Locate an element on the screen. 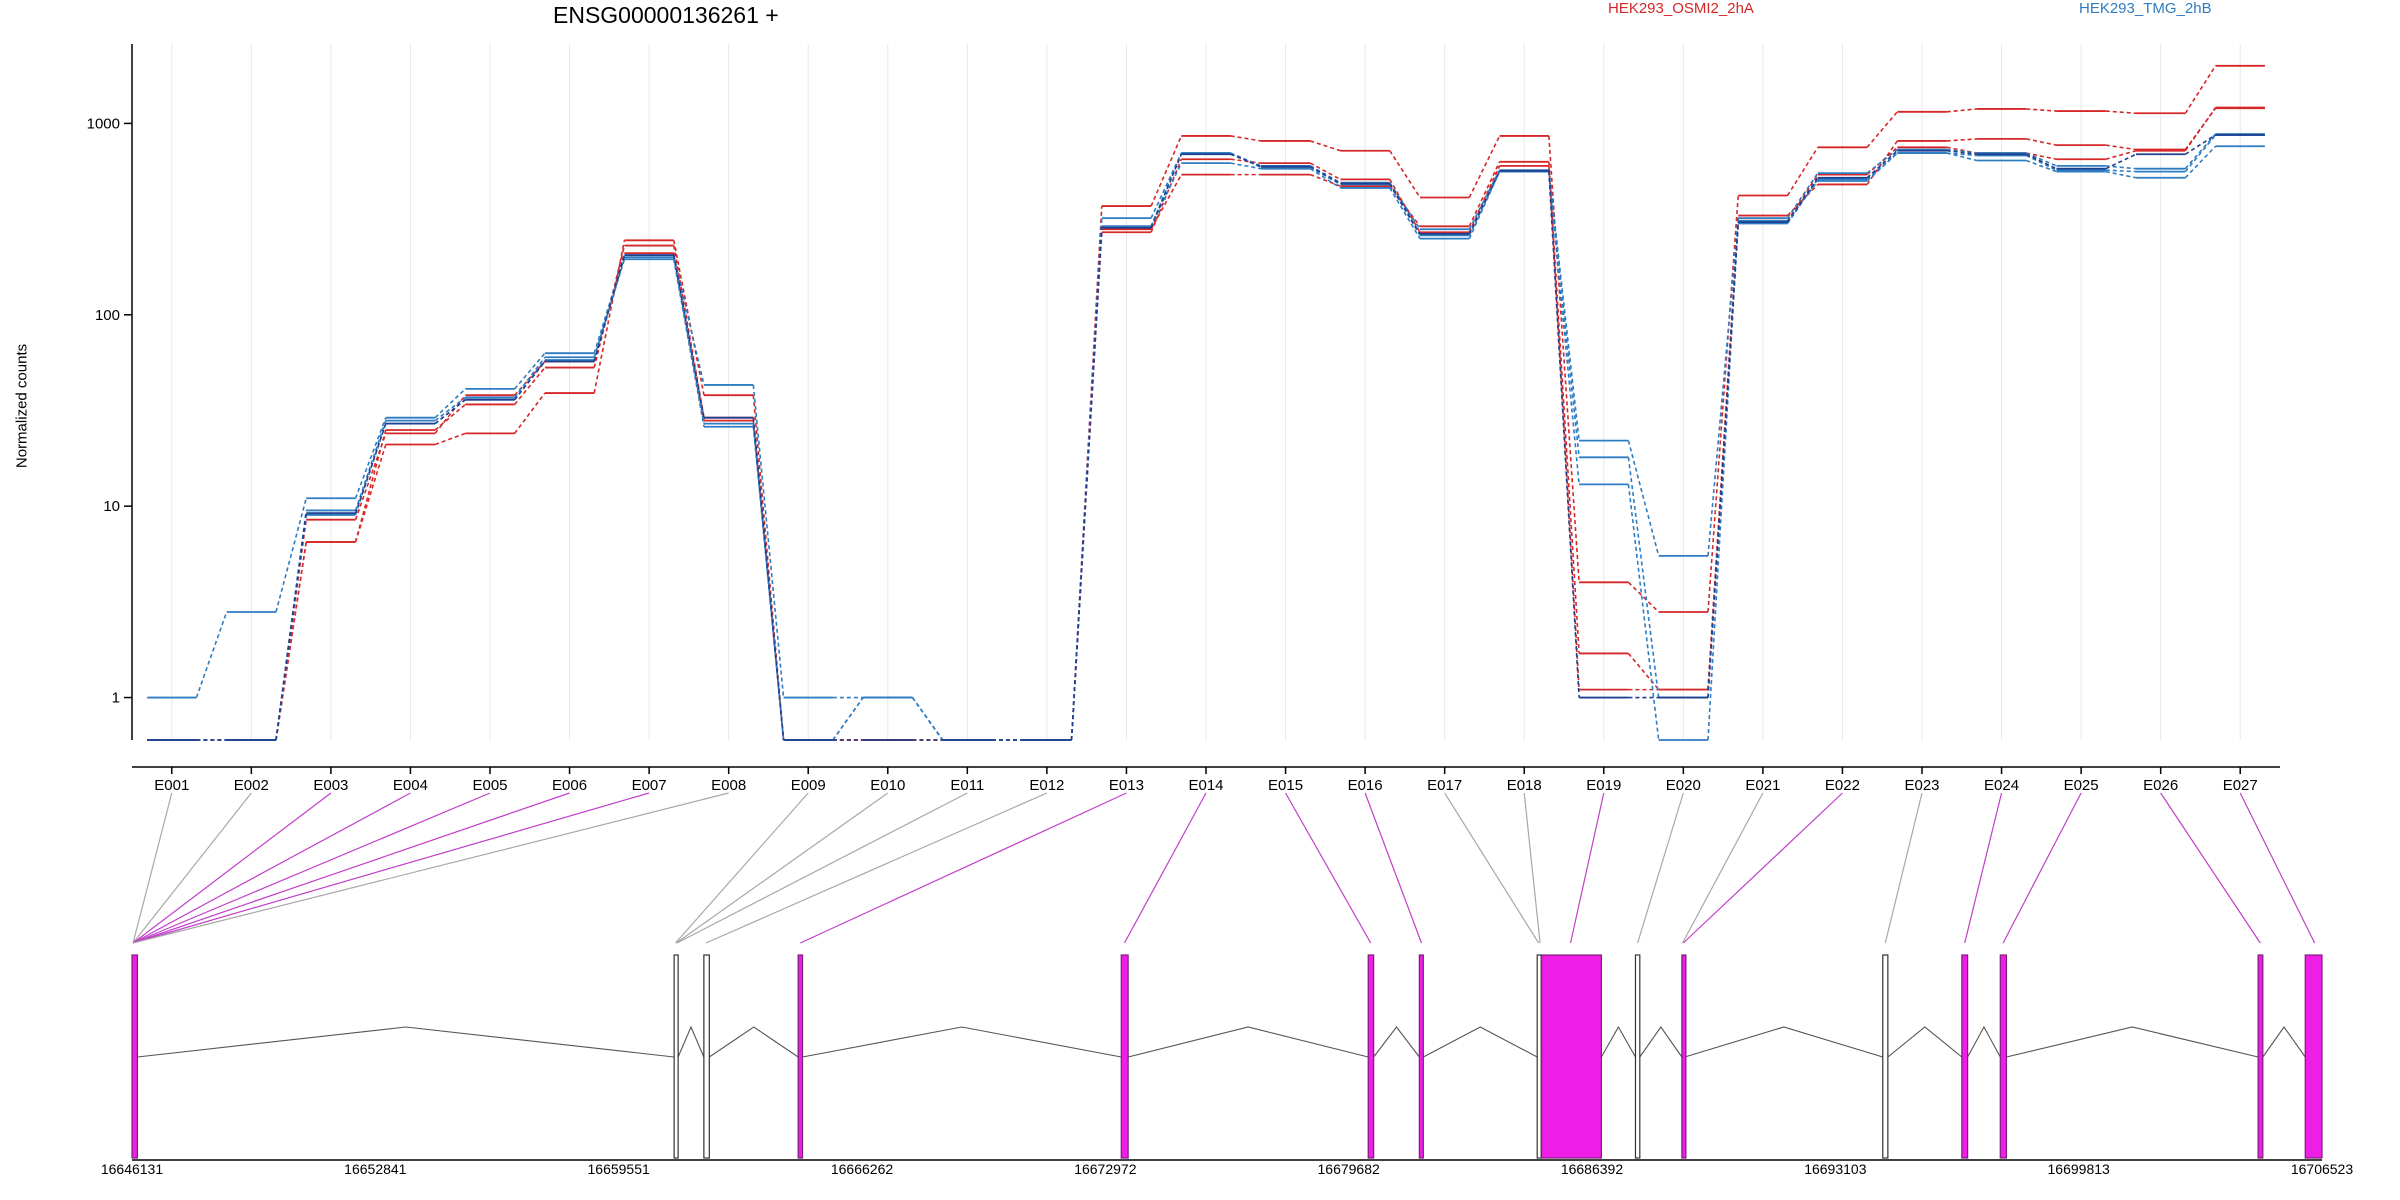 The width and height of the screenshot is (2400, 1200). y-tick-label: 10 is located at coordinates (111, 506).